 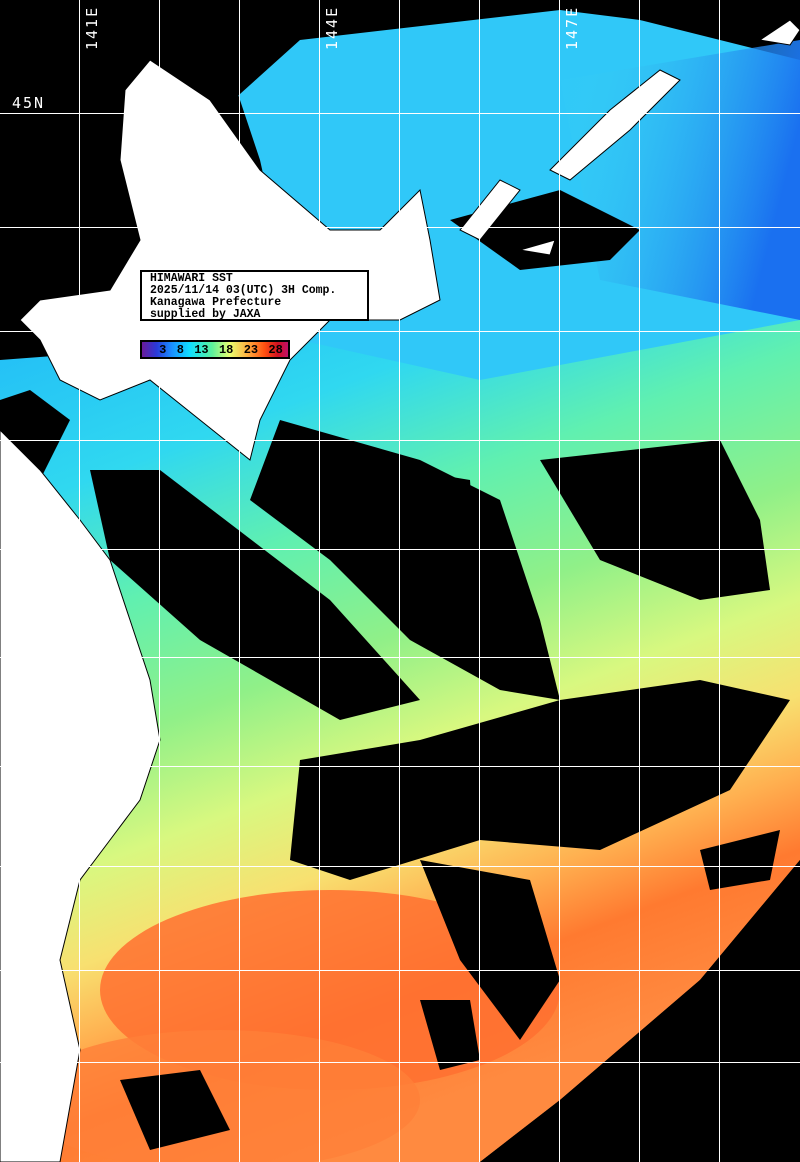 What do you see at coordinates (275, 349) in the screenshot?
I see `colorbar-tick: 28` at bounding box center [275, 349].